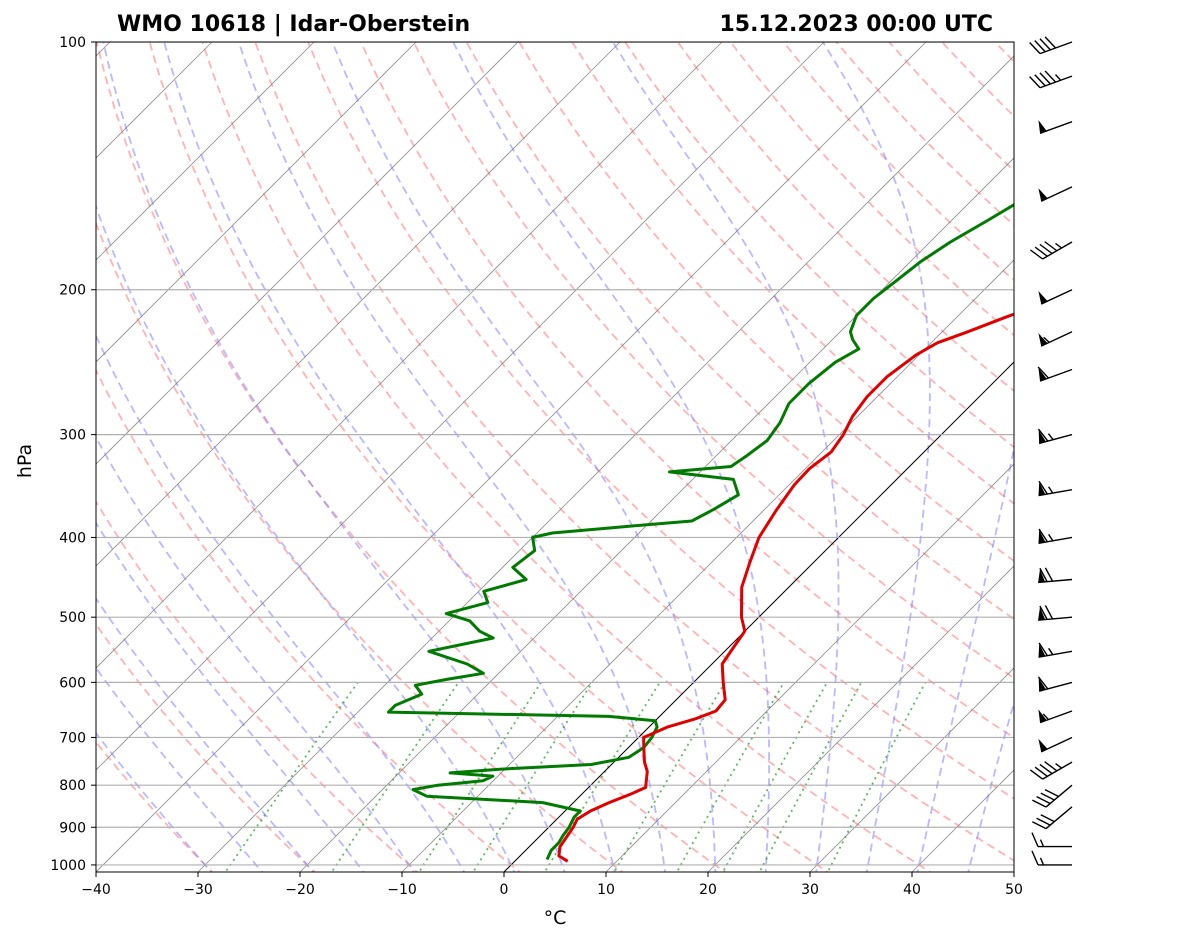 The image size is (1181, 941). What do you see at coordinates (708, 890) in the screenshot?
I see `x-tick-label: 20` at bounding box center [708, 890].